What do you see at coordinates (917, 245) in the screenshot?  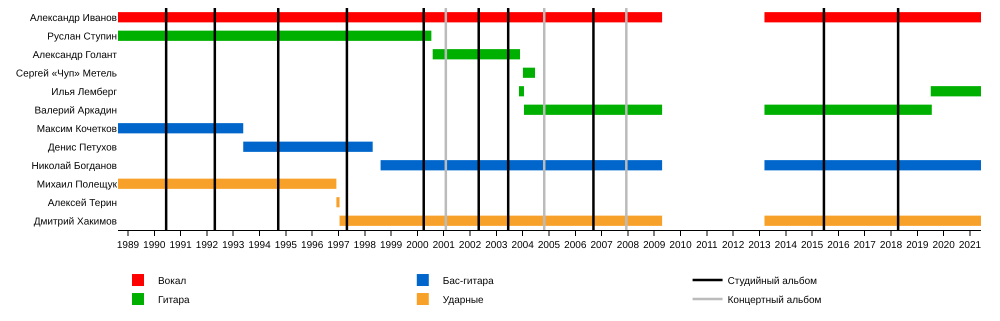 I see `x-tick-label: 2019` at bounding box center [917, 245].